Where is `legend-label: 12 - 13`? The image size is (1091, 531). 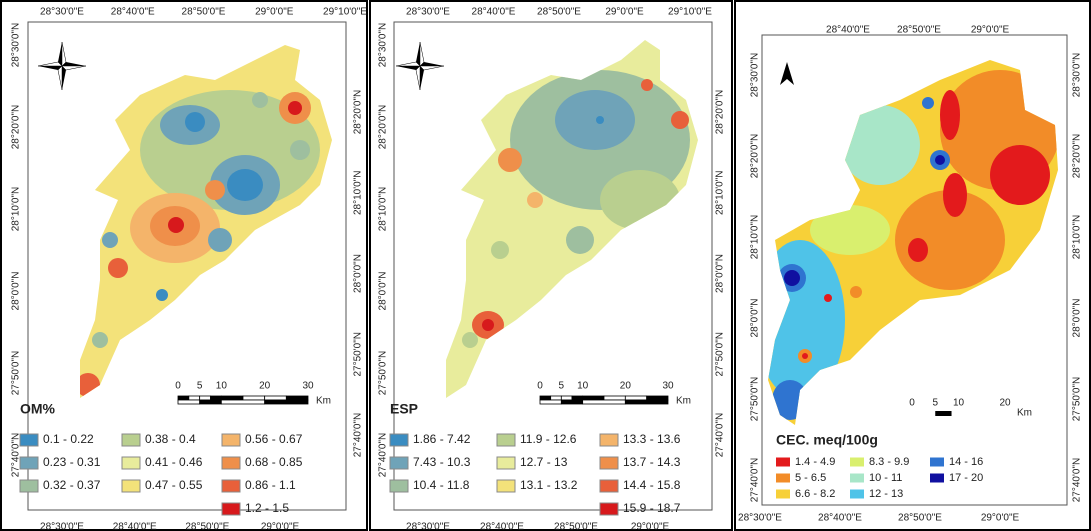 legend-label: 12 - 13 is located at coordinates (886, 494).